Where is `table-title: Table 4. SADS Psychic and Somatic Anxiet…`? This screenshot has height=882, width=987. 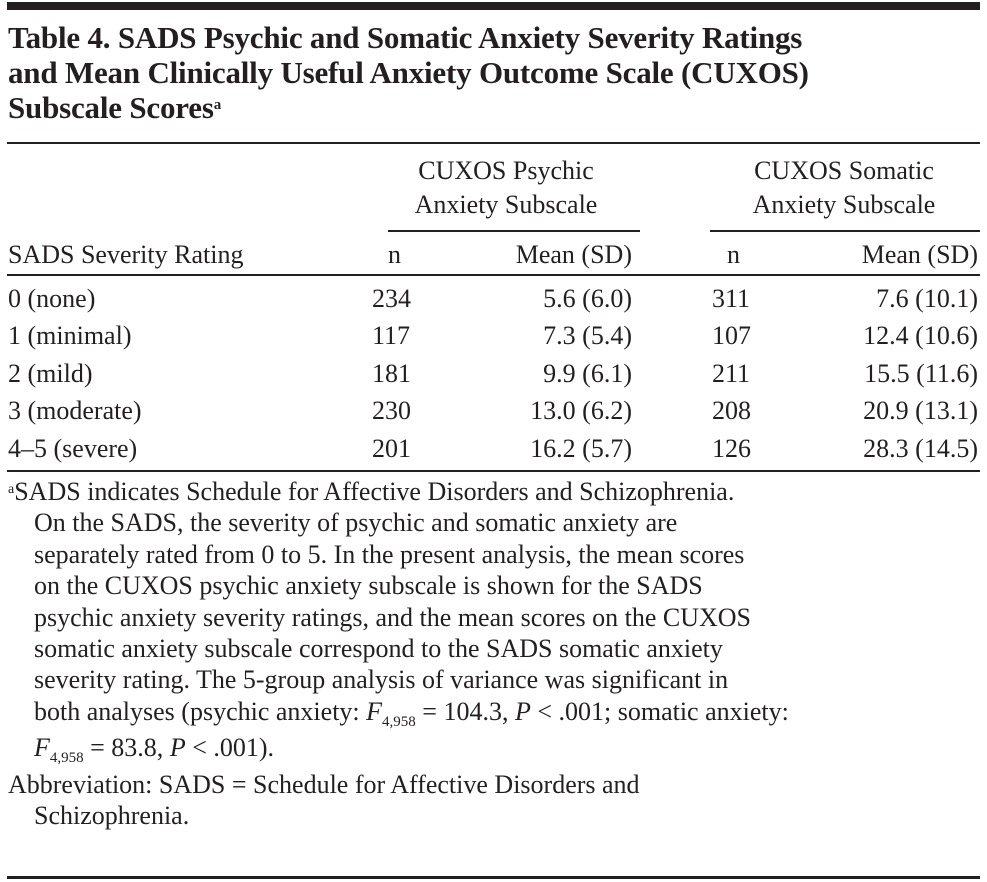
table-title: Table 4. SADS Psychic and Somatic Anxiet… is located at coordinates (495, 72).